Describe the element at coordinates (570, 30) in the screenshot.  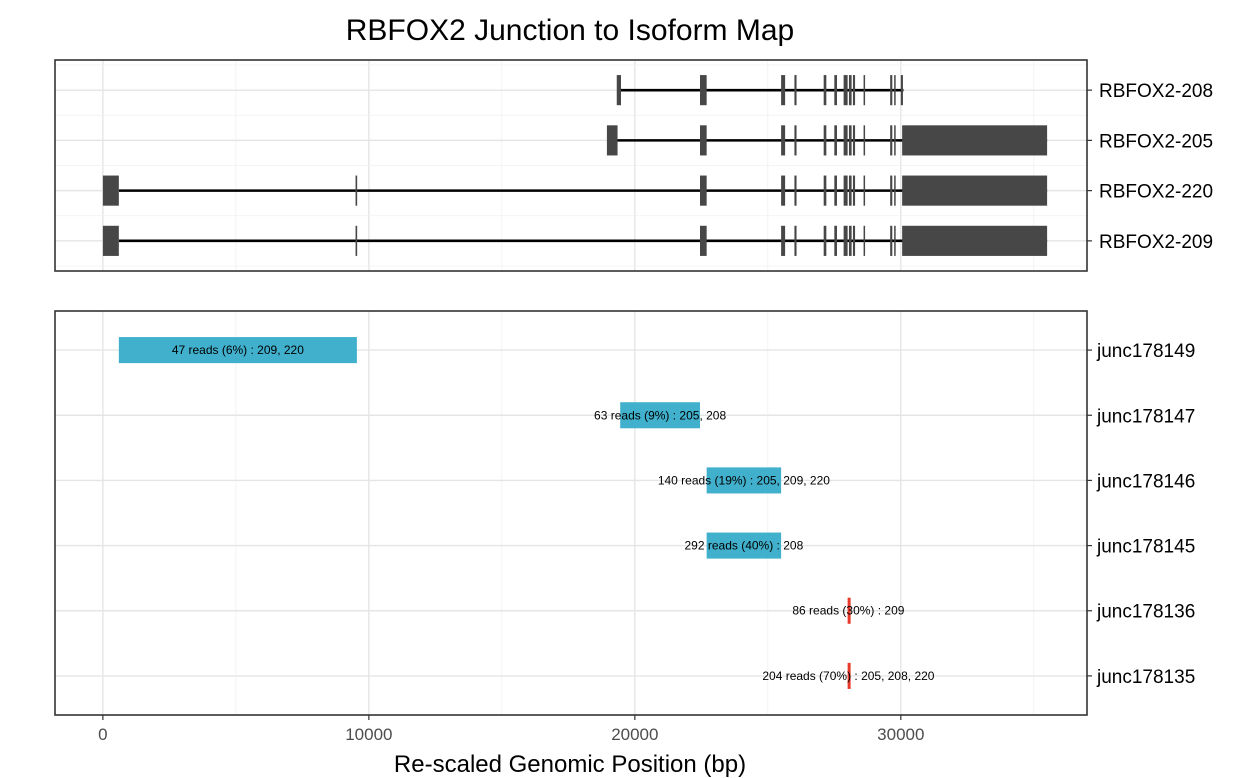
I see `chart-title: RBFOX2 Junction to Isoform Map` at that location.